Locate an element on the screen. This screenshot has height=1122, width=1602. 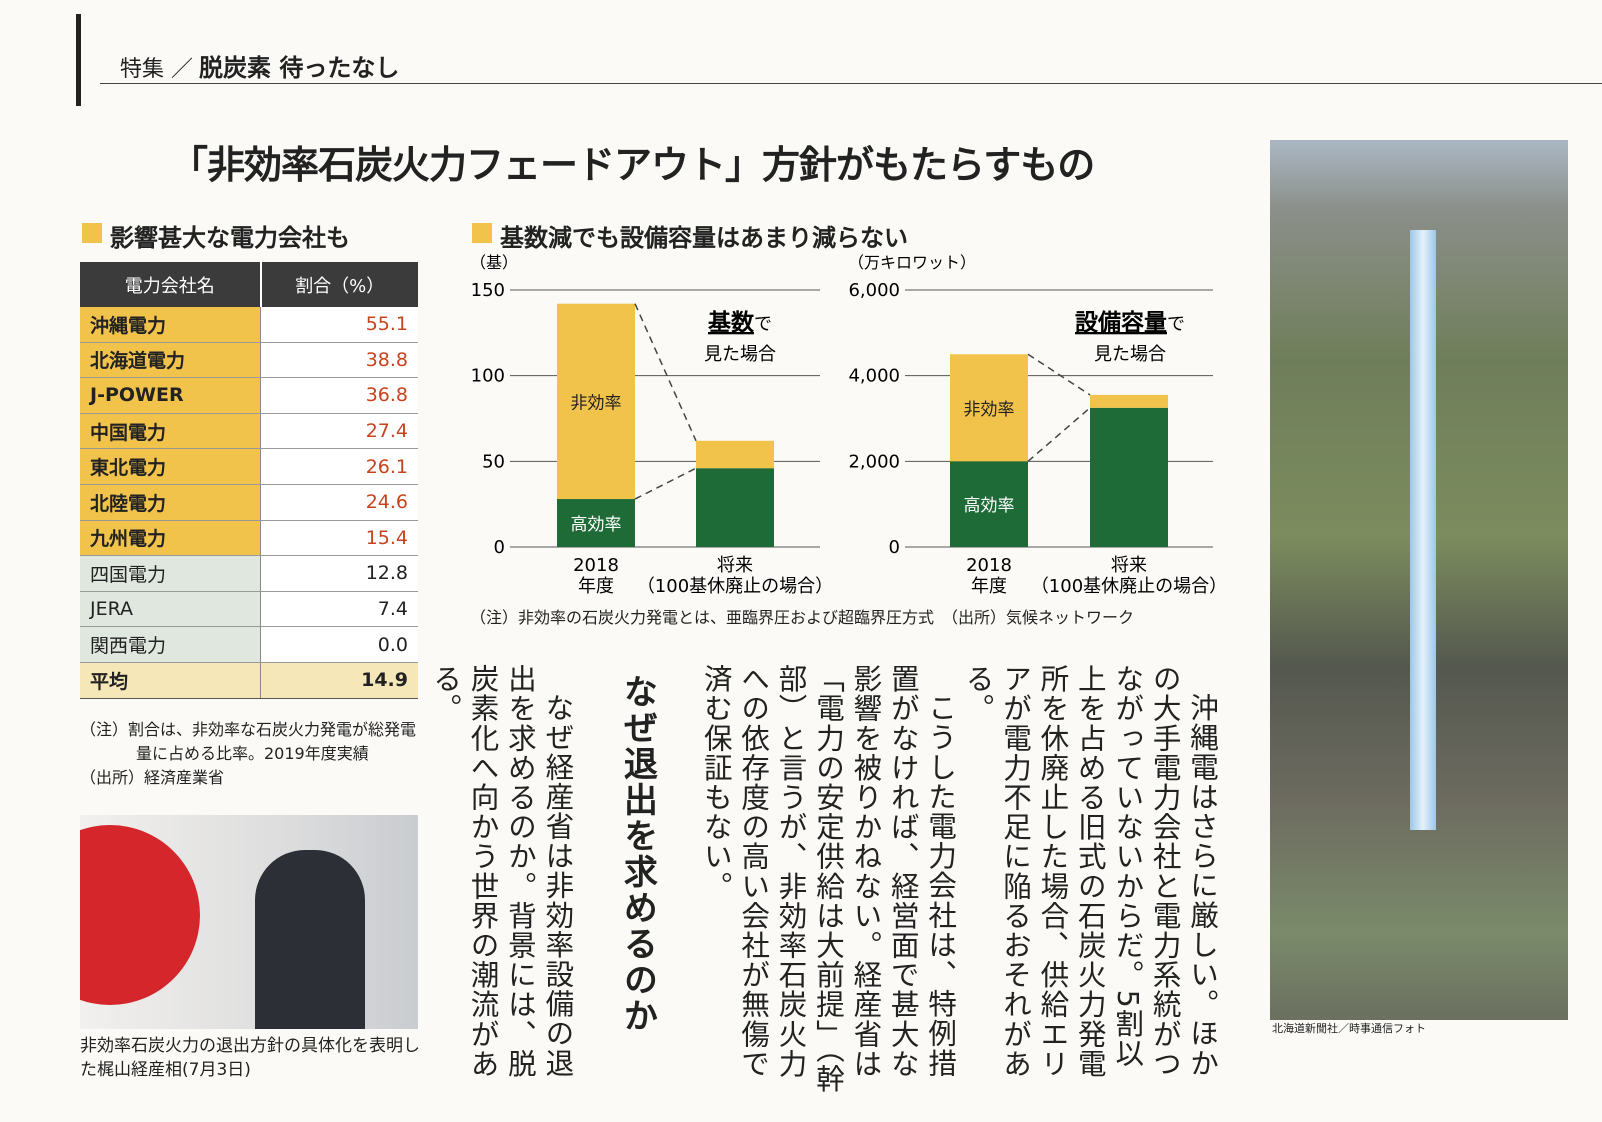
y-tick-label: 100 is located at coordinates (488, 376).